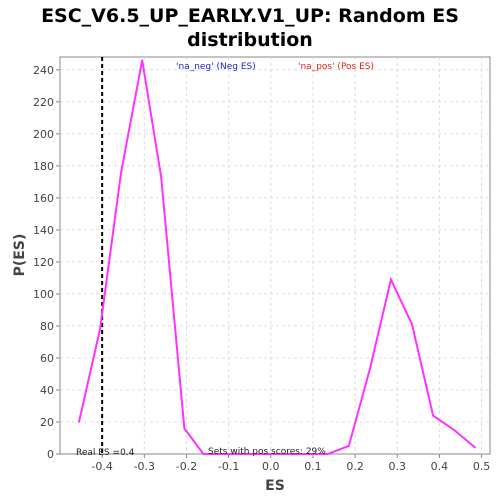 This screenshot has height=500, width=500. I want to click on x-tick-label: -0.3, so click(144, 466).